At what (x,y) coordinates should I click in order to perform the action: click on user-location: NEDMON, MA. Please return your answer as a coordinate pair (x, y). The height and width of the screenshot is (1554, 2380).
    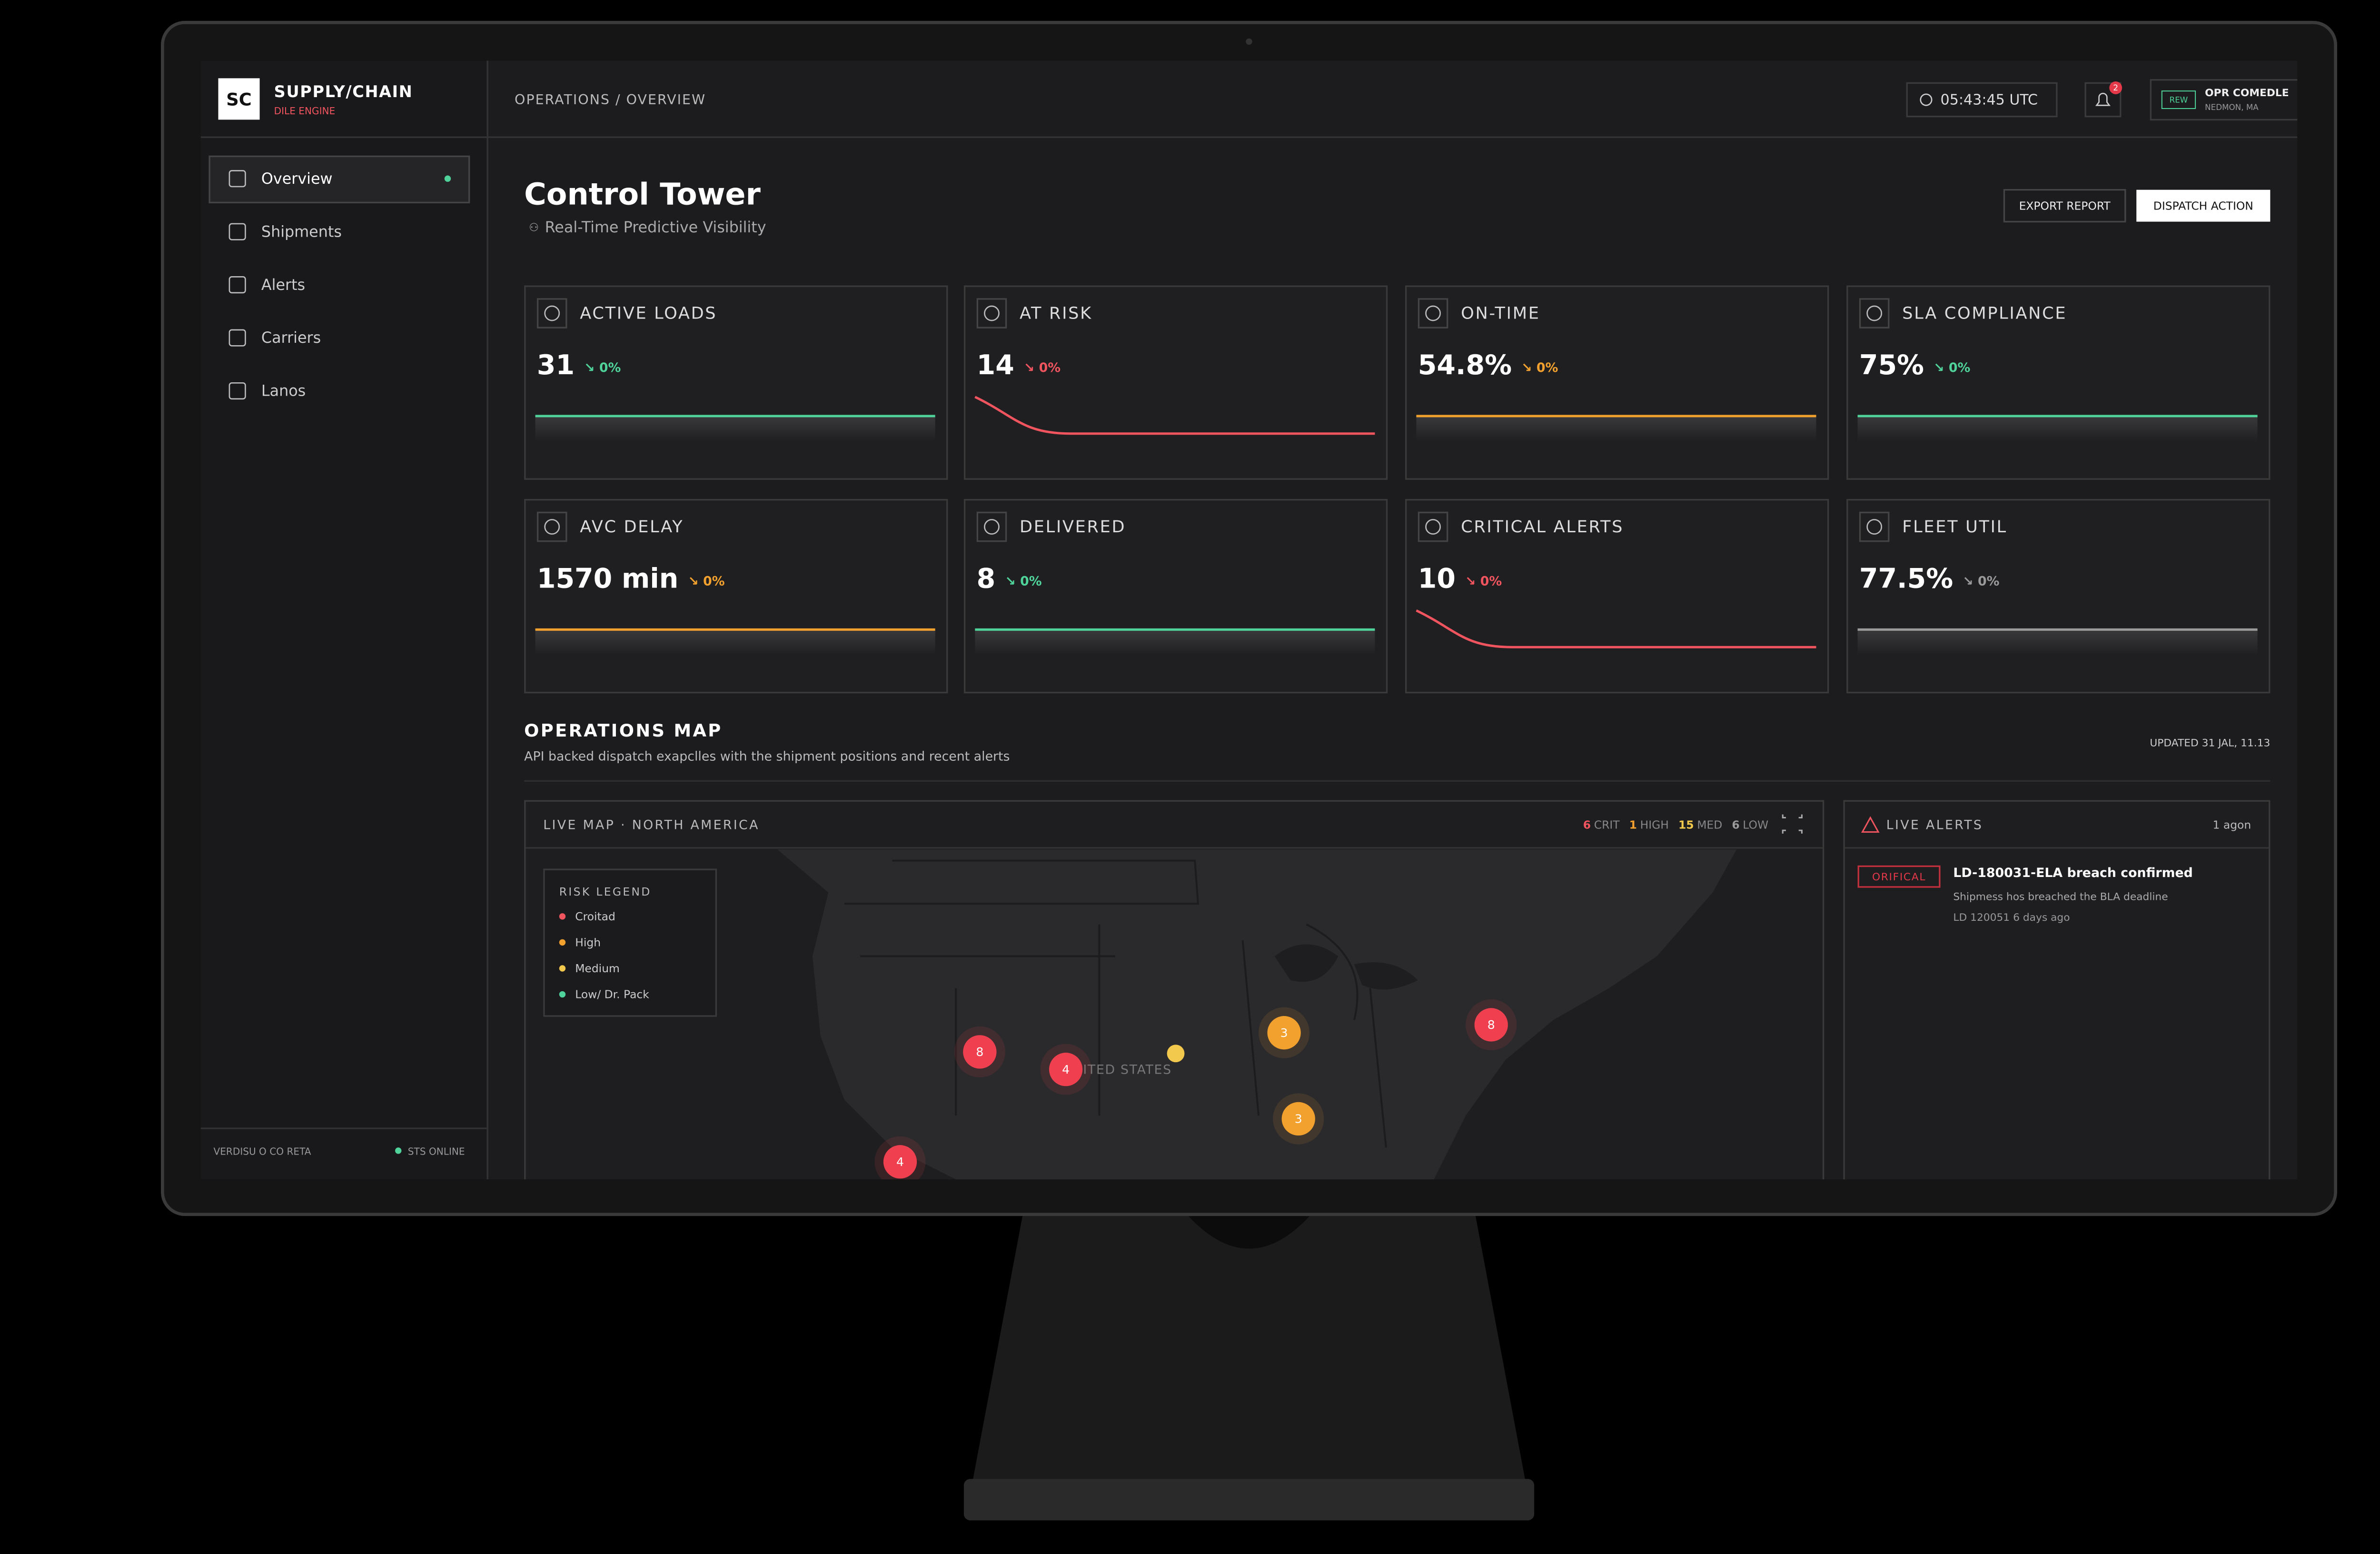
    Looking at the image, I should click on (2232, 107).